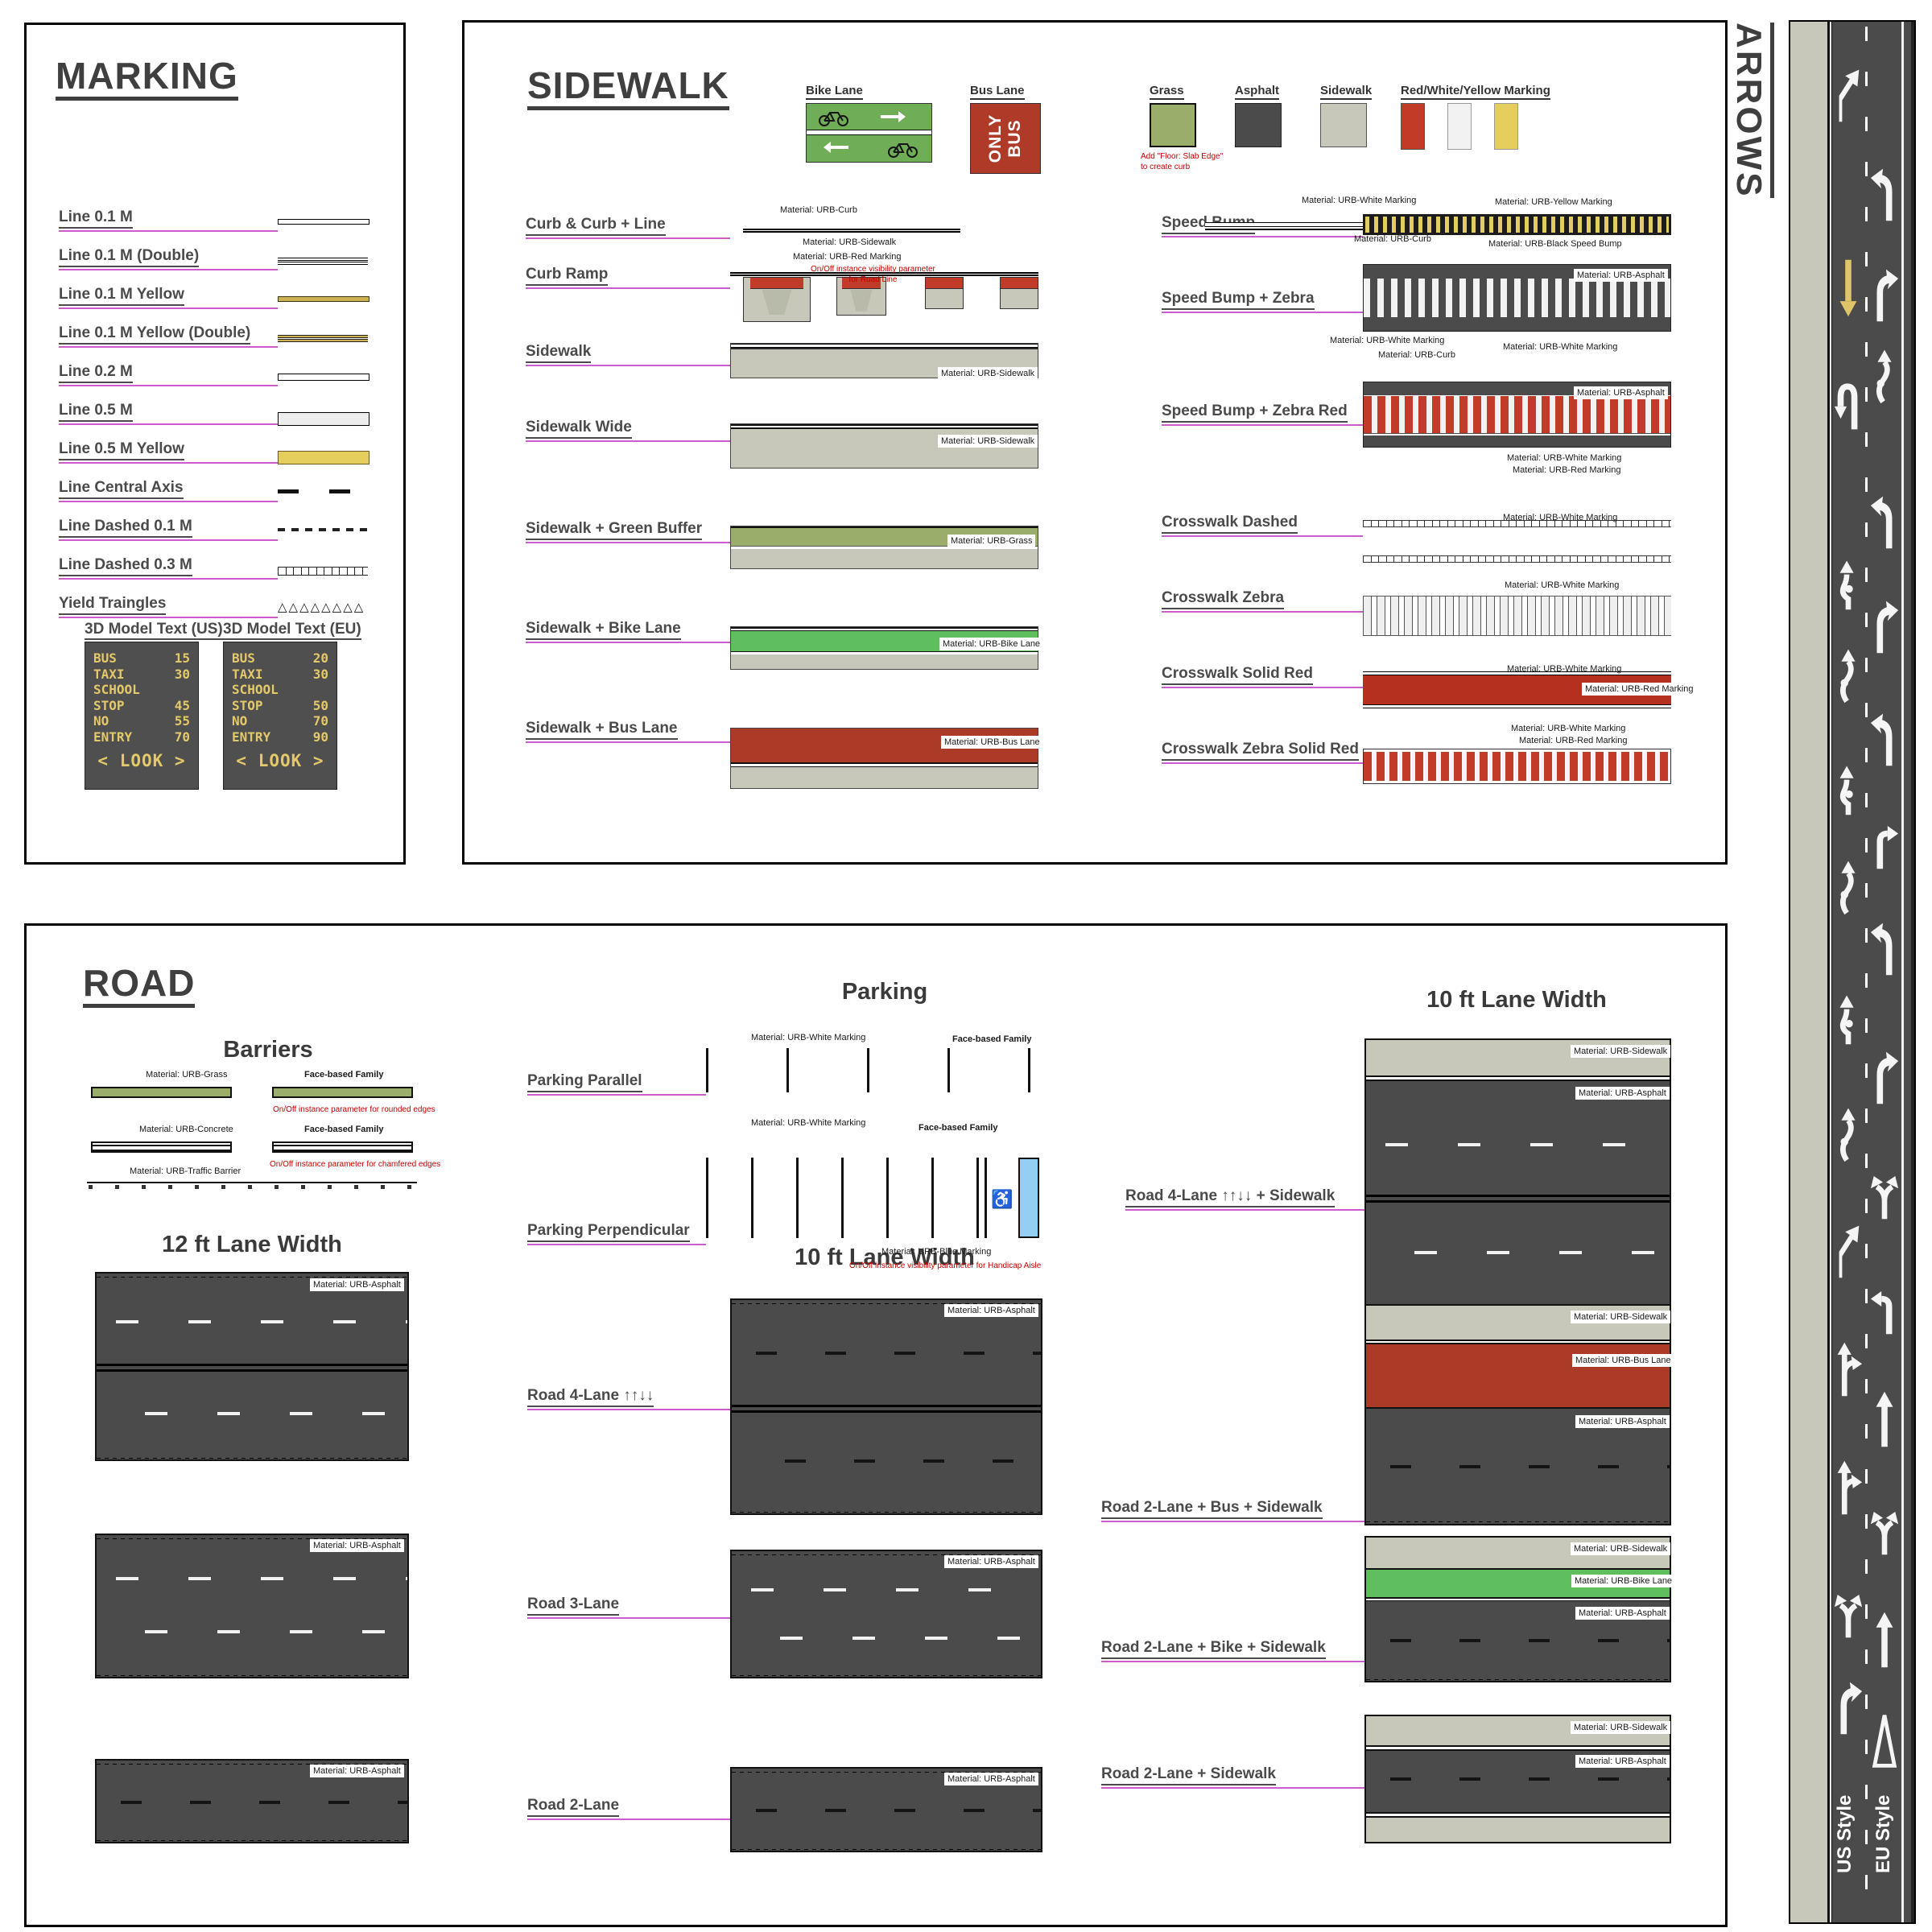 The width and height of the screenshot is (1932, 1932). I want to click on material-callout: Add "Floor: Slab Edge" to create curb, so click(1182, 161).